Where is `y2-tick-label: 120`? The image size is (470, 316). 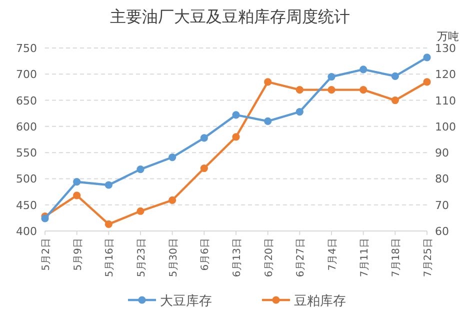
y2-tick-label: 120 is located at coordinates (445, 75).